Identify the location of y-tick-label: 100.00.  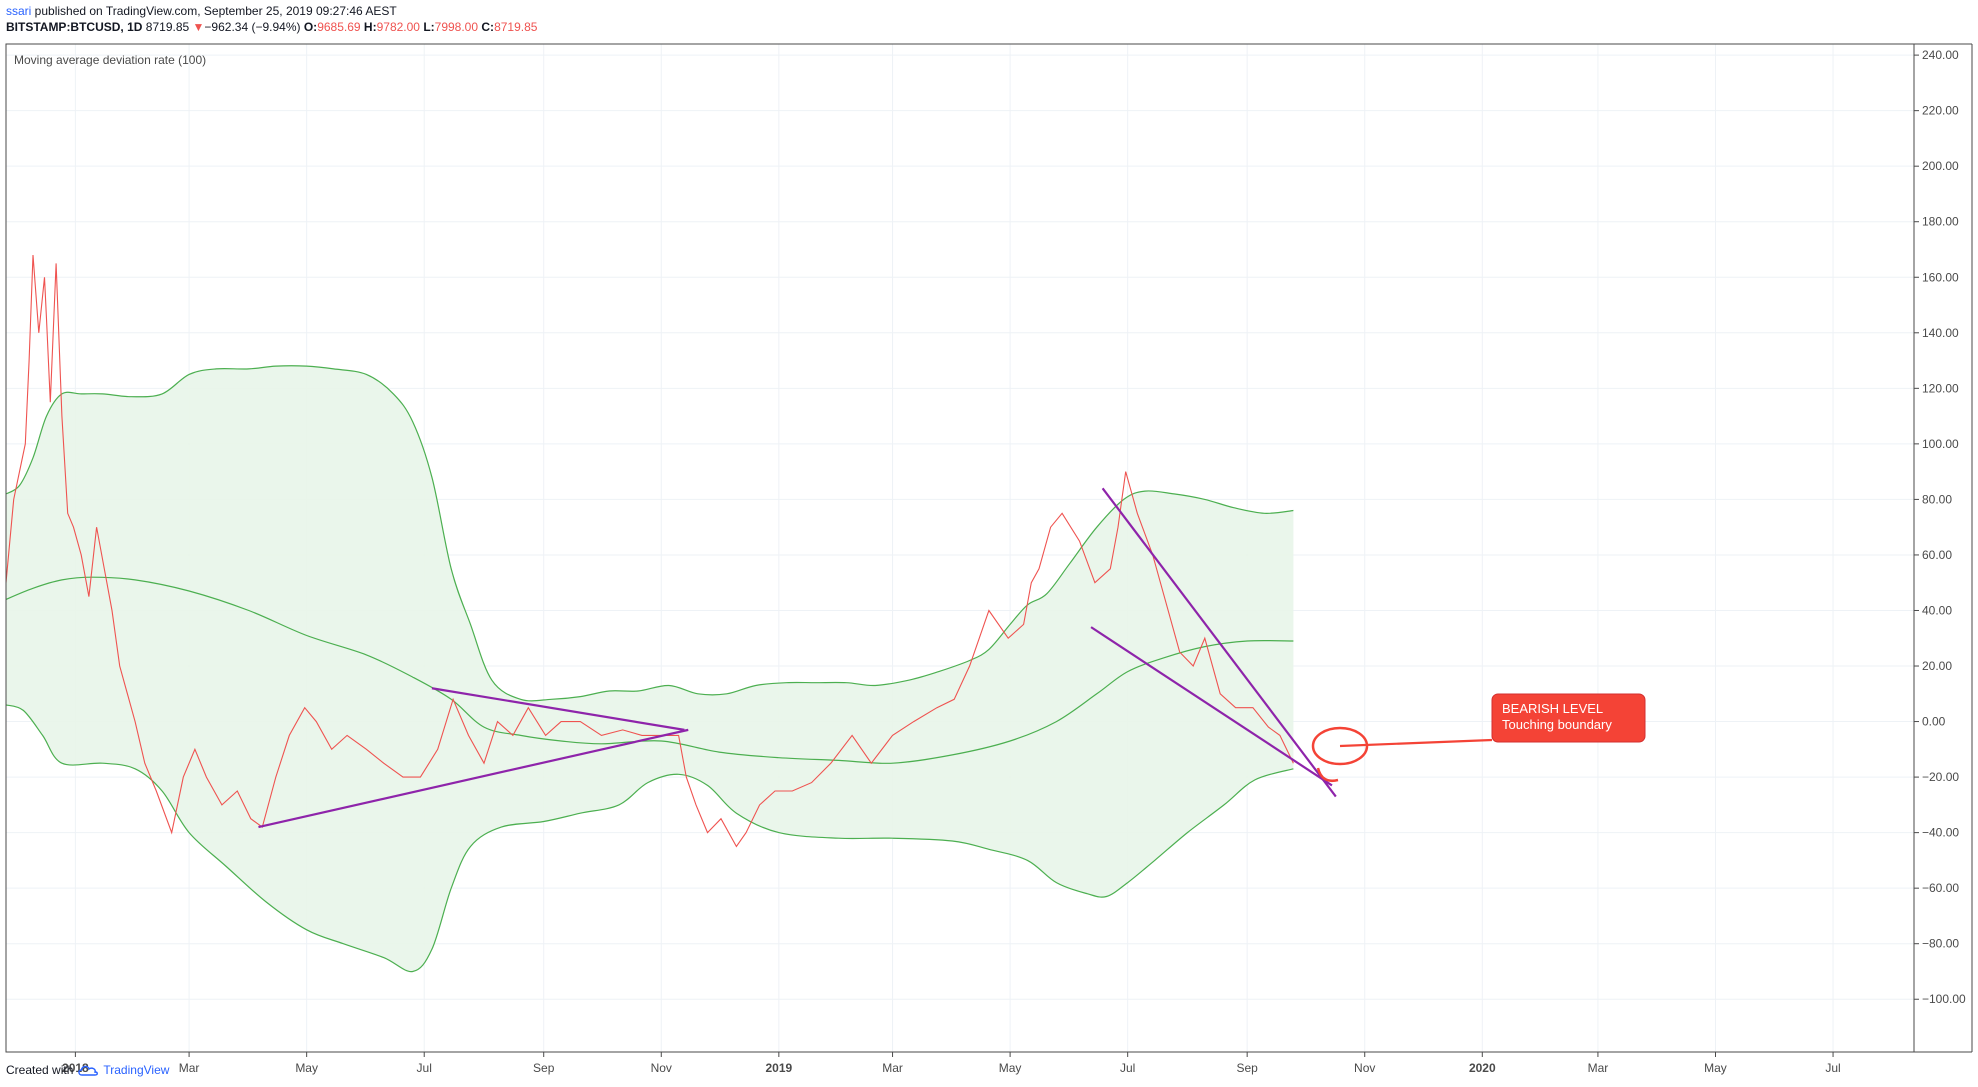
(1940, 444).